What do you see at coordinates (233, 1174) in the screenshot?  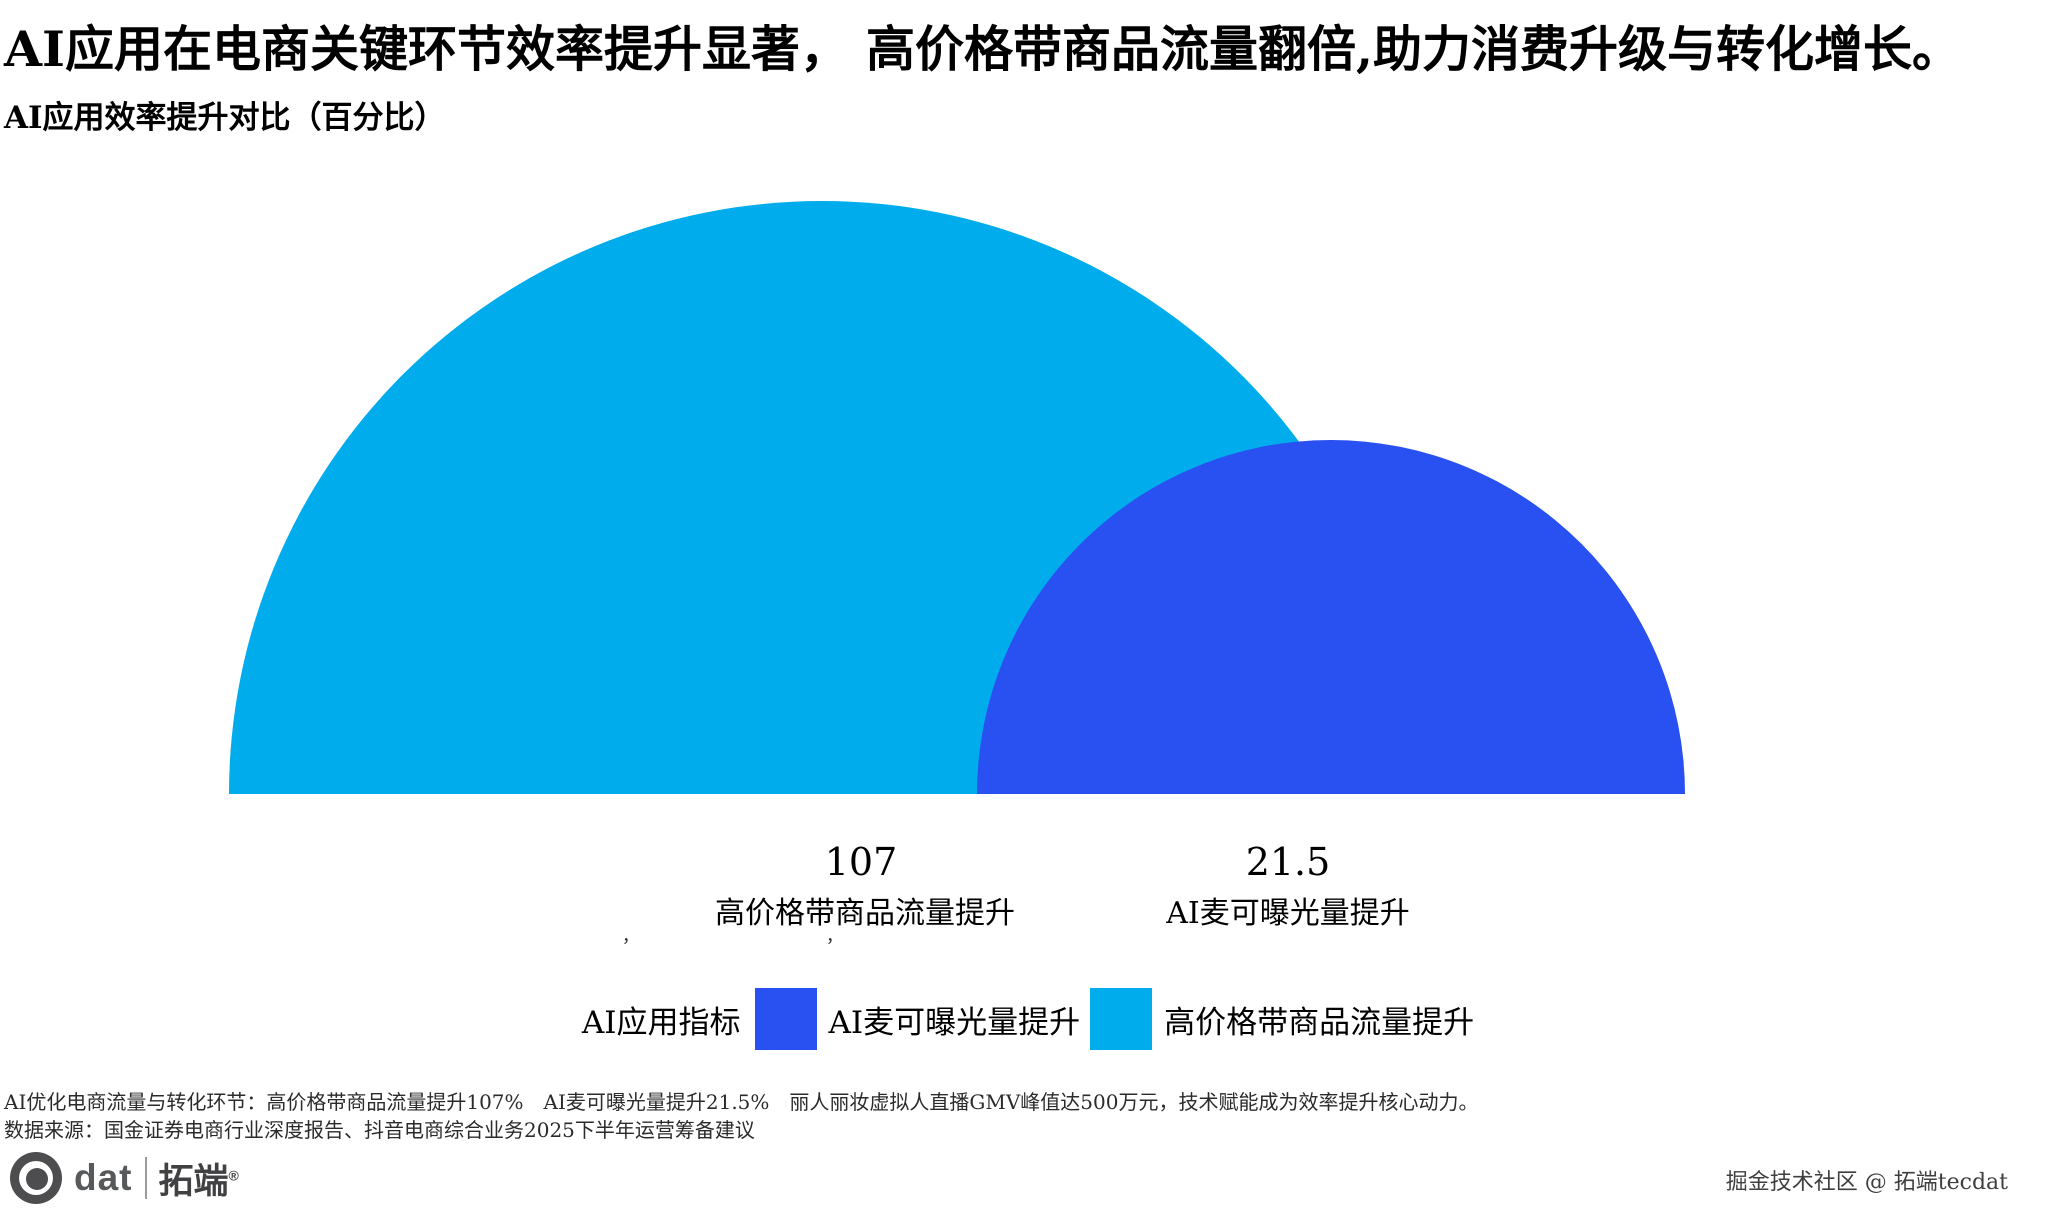 I see `registered-mark: ®` at bounding box center [233, 1174].